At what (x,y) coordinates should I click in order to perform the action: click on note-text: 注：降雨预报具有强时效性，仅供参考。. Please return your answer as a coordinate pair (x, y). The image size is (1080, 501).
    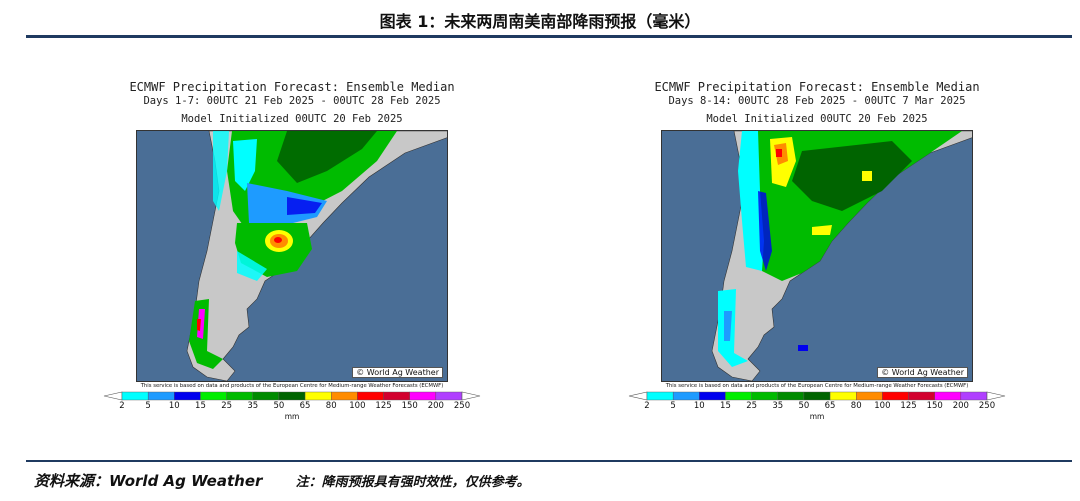
    Looking at the image, I should click on (412, 482).